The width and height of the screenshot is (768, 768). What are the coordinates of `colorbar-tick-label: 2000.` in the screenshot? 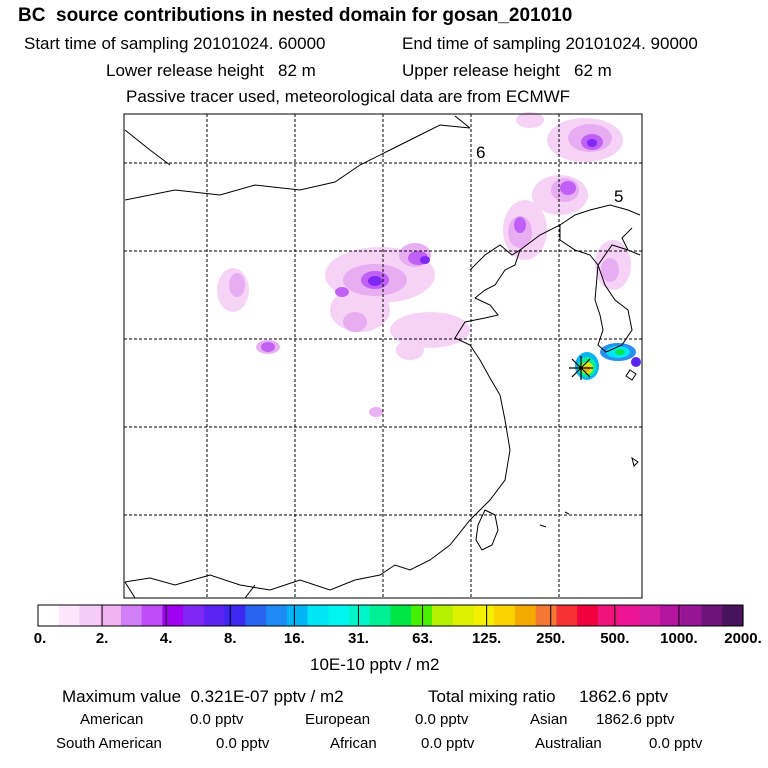 It's located at (743, 638).